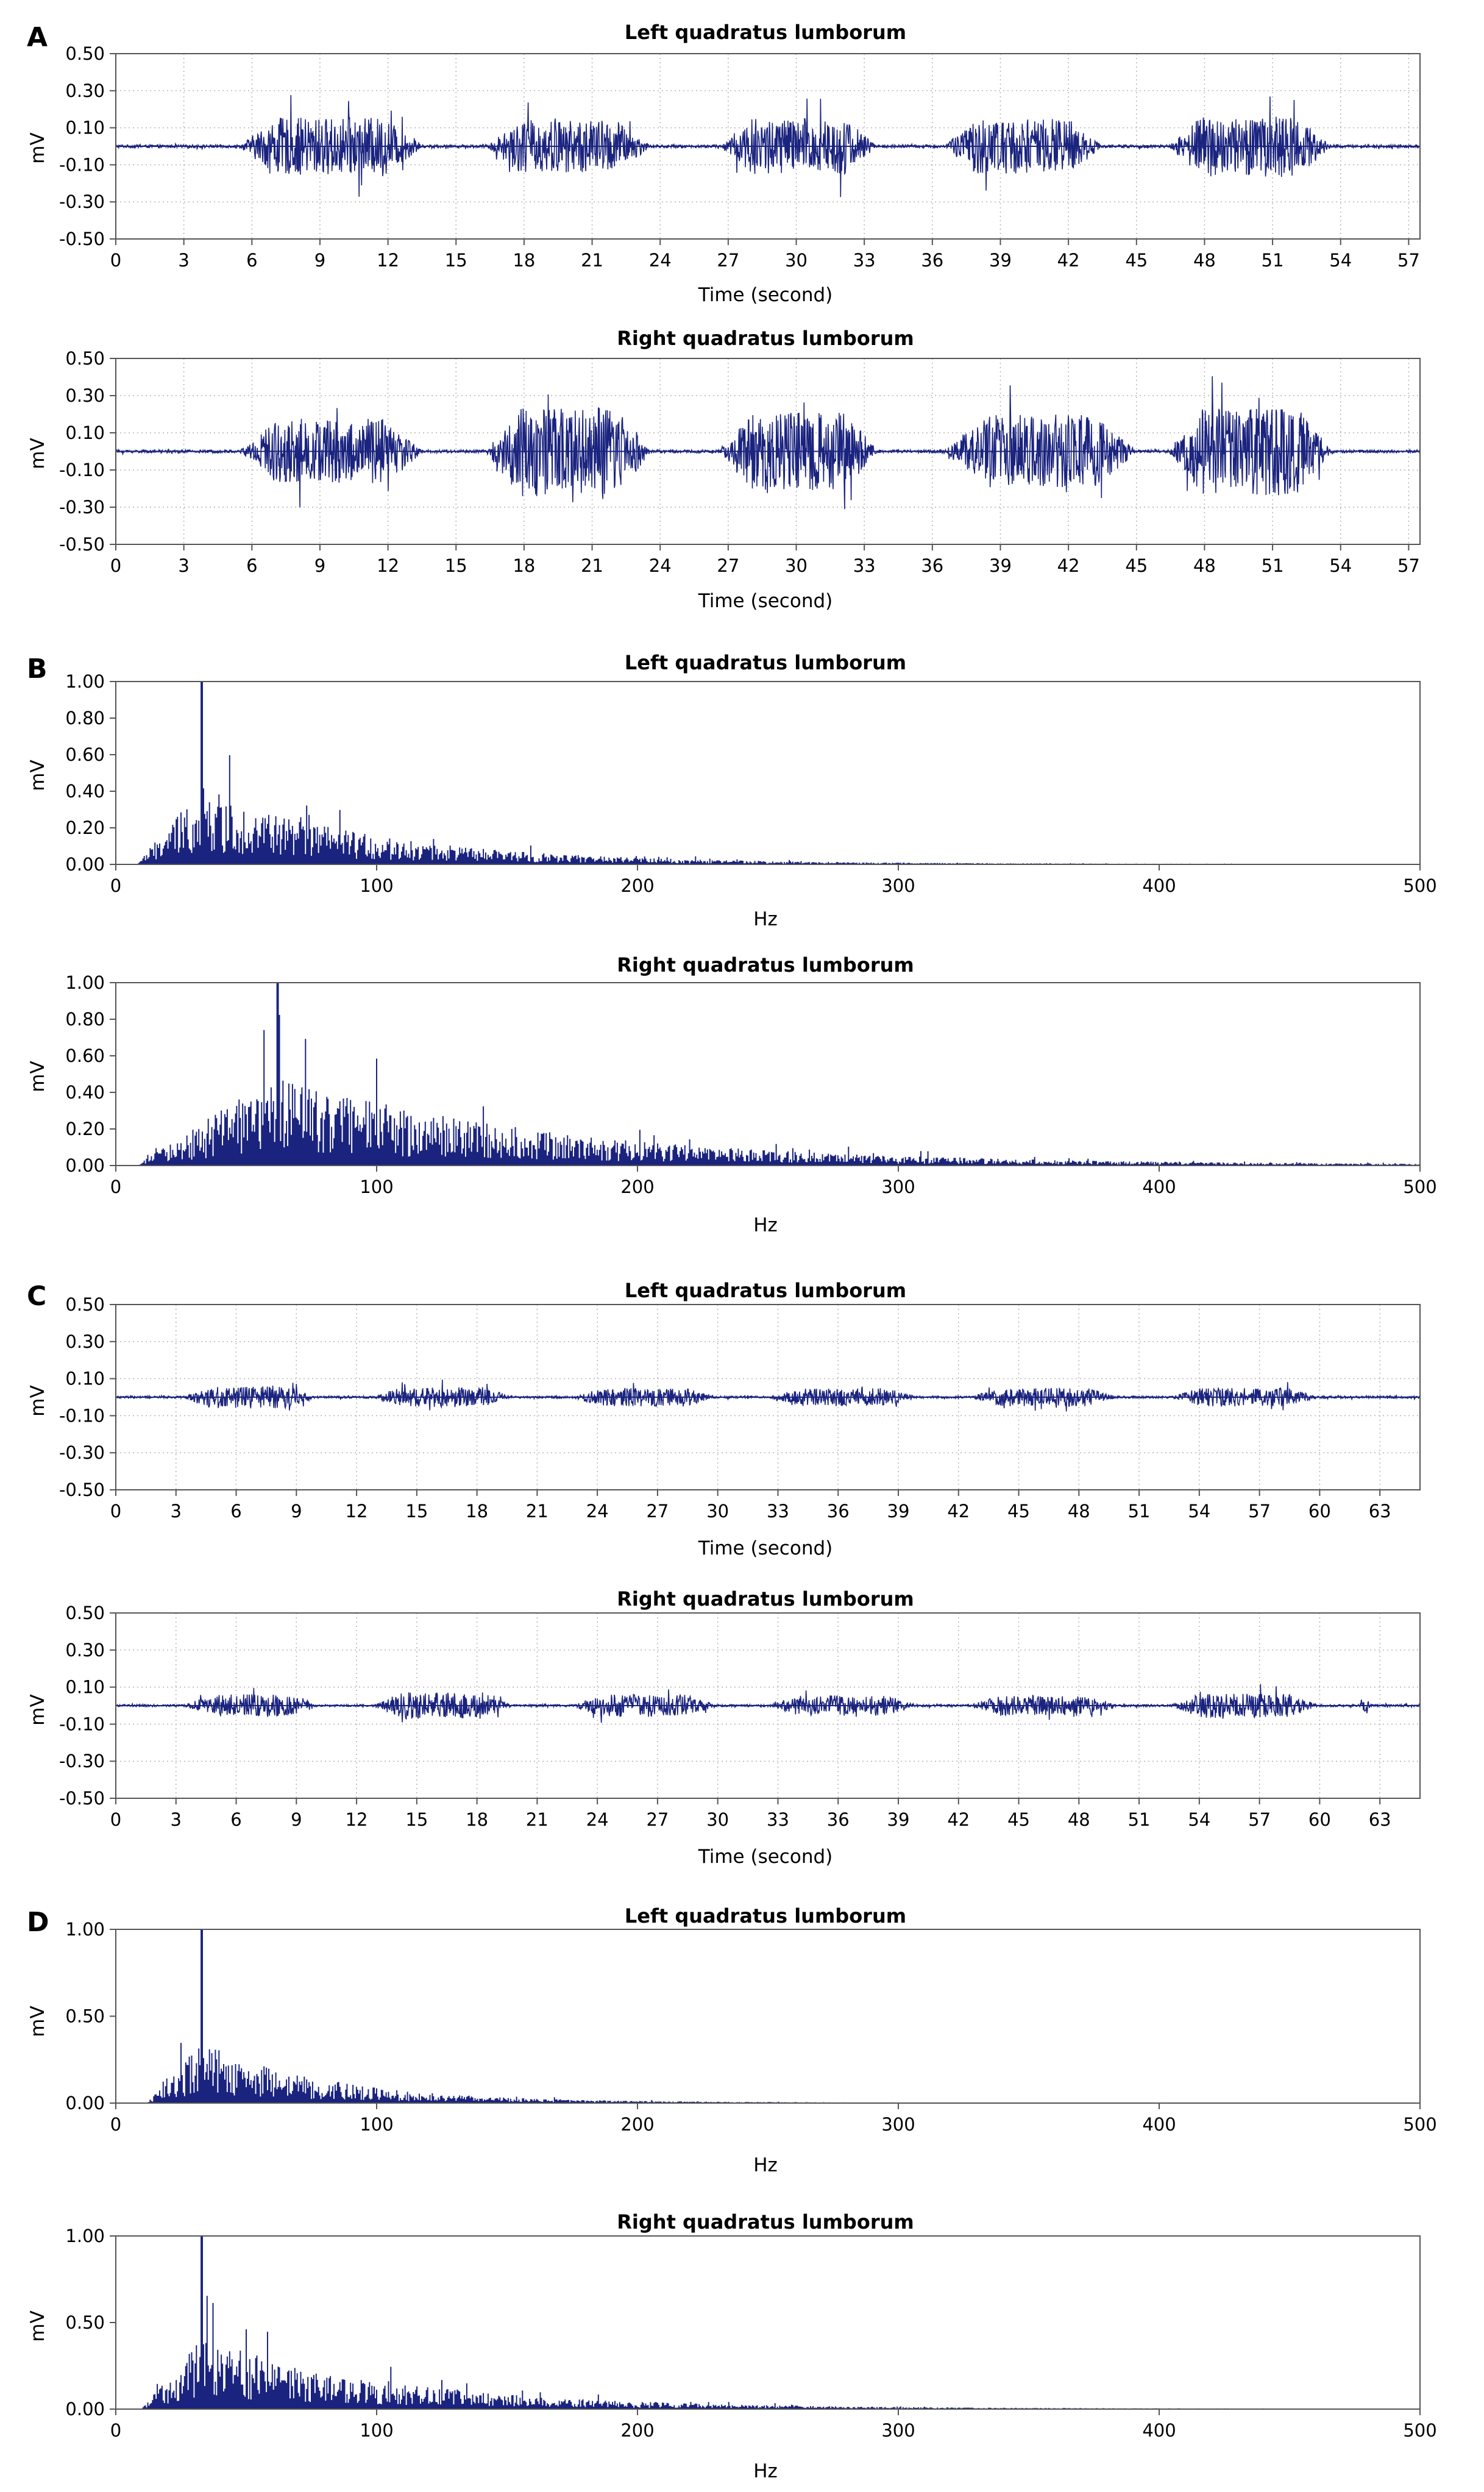 This screenshot has height=2492, width=1484. What do you see at coordinates (766, 662) in the screenshot?
I see `chart-title-b-left: Left quadratus lumborum` at bounding box center [766, 662].